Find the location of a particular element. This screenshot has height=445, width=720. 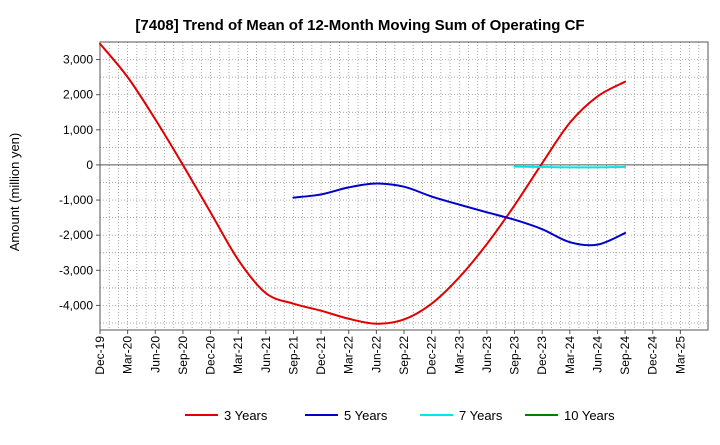

x-tick-label: Dec-24 is located at coordinates (653, 355).